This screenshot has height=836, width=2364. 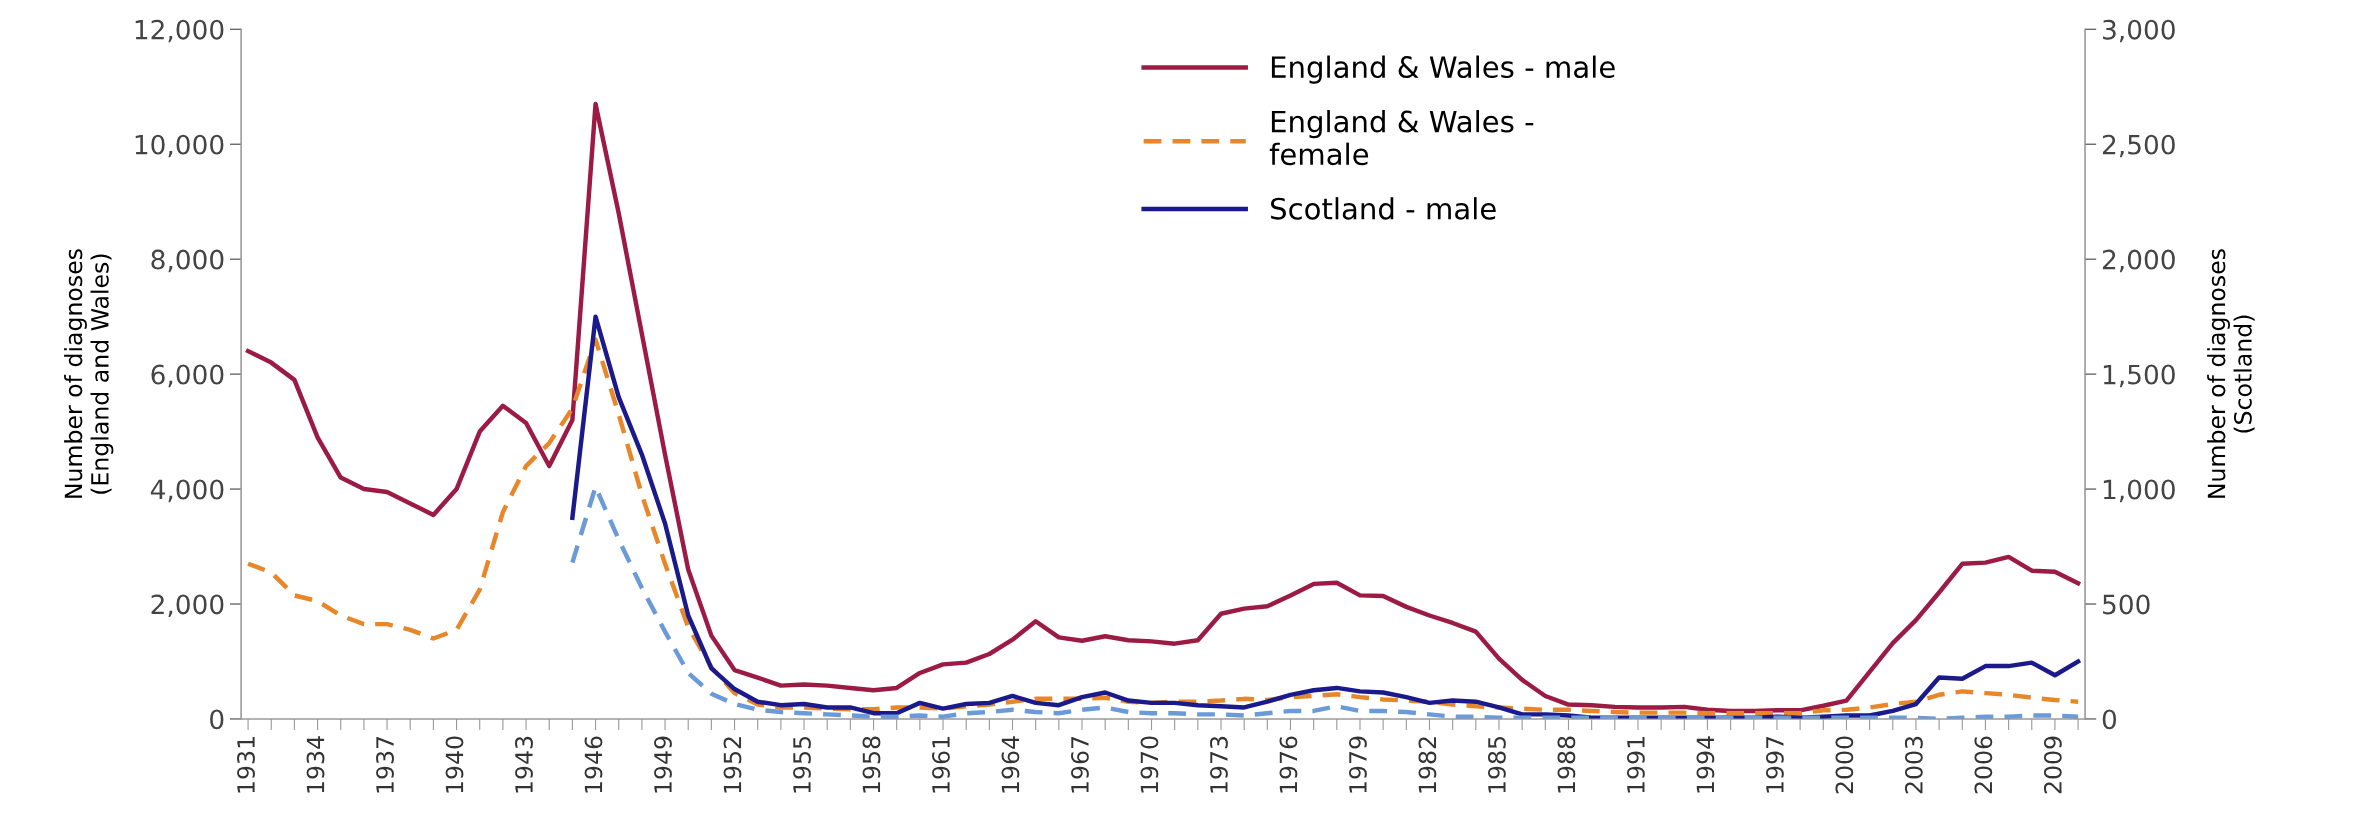 What do you see at coordinates (1844, 765) in the screenshot?
I see `x-tick-label: 2000` at bounding box center [1844, 765].